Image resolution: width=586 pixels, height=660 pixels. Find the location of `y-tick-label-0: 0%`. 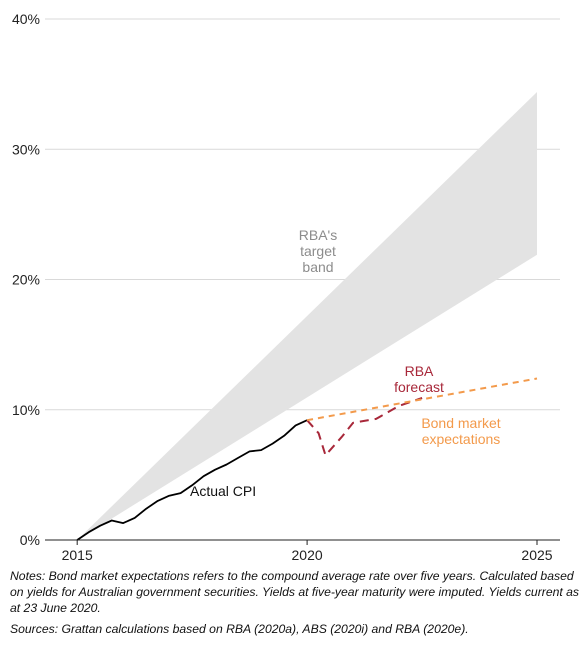

y-tick-label-0: 0% is located at coordinates (30, 540).